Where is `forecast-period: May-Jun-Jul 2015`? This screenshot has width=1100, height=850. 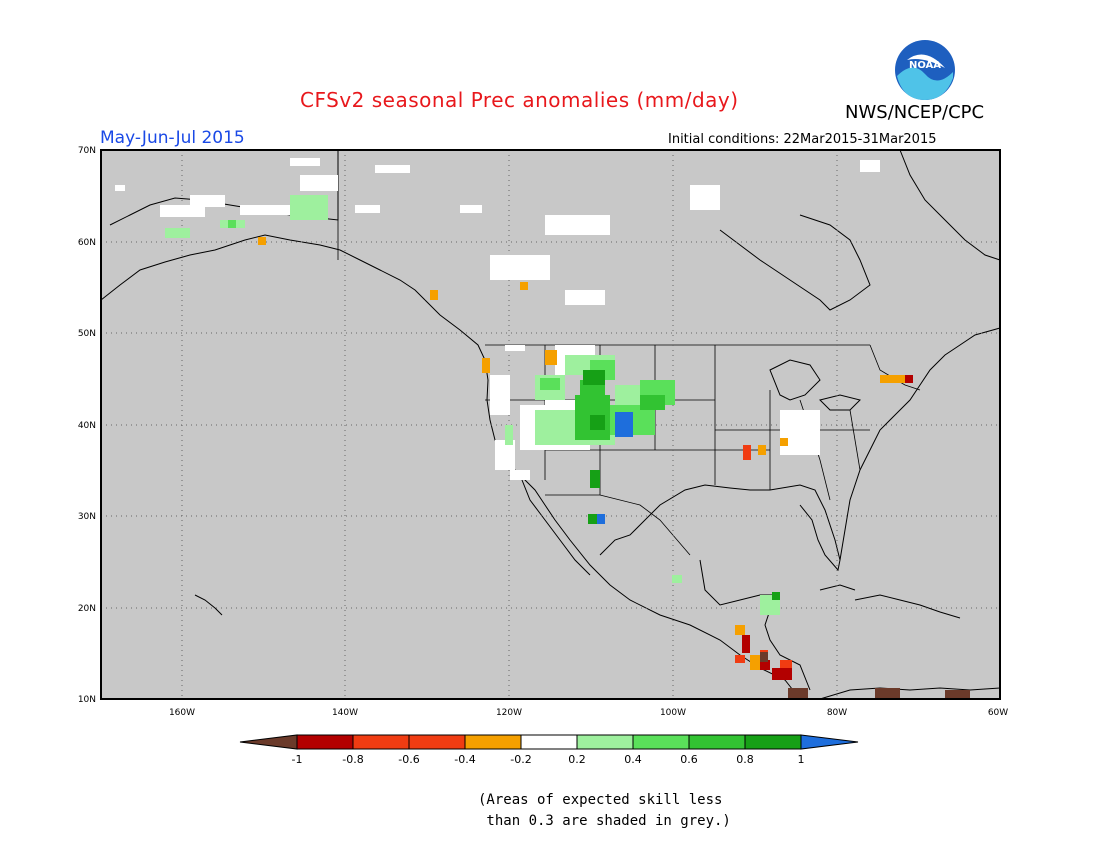
forecast-period: May-Jun-Jul 2015 is located at coordinates (172, 138).